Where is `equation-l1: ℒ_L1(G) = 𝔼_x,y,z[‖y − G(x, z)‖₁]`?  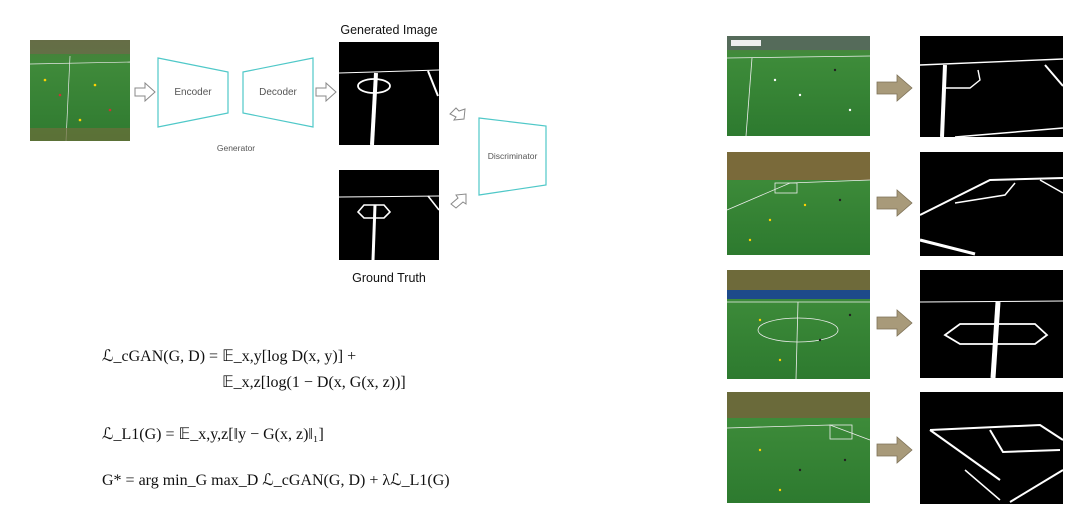
equation-l1: ℒ_L1(G) = 𝔼_x,y,z[‖y − G(x, z)‖₁] is located at coordinates (213, 434).